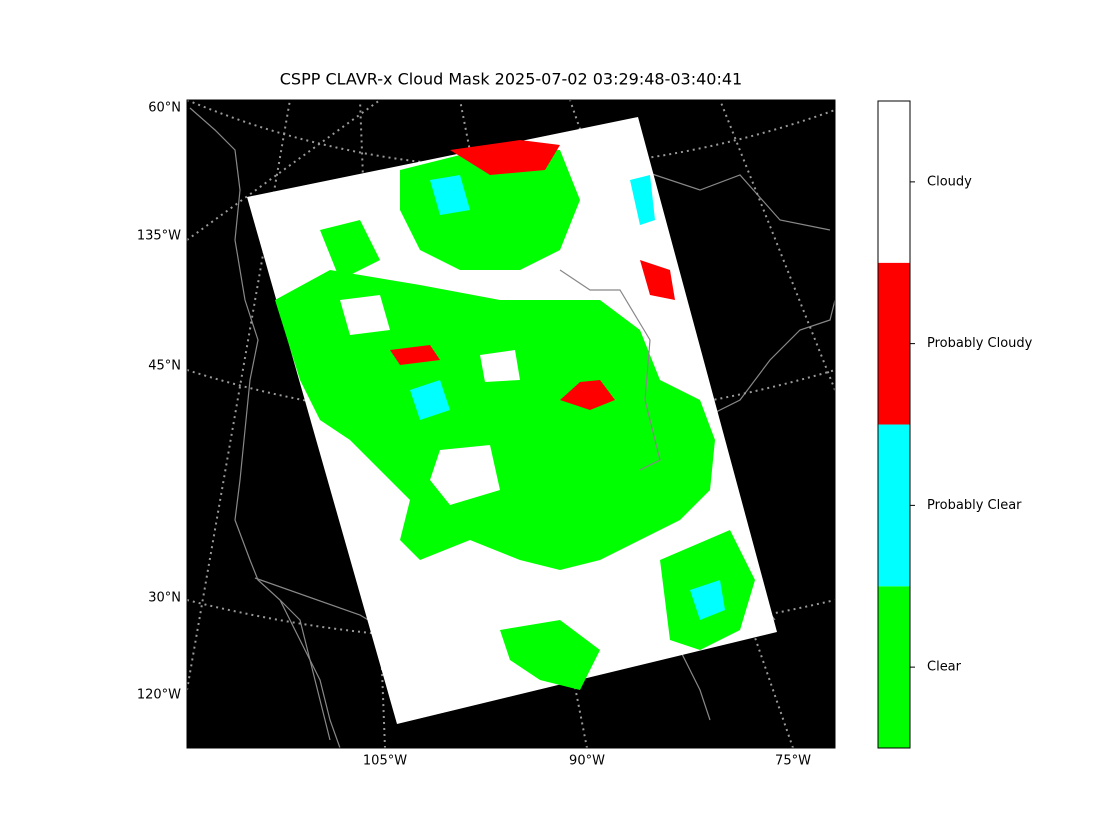 The height and width of the screenshot is (840, 1120). Describe the element at coordinates (949, 181) in the screenshot. I see `colorbar-label: Cloudy` at that location.